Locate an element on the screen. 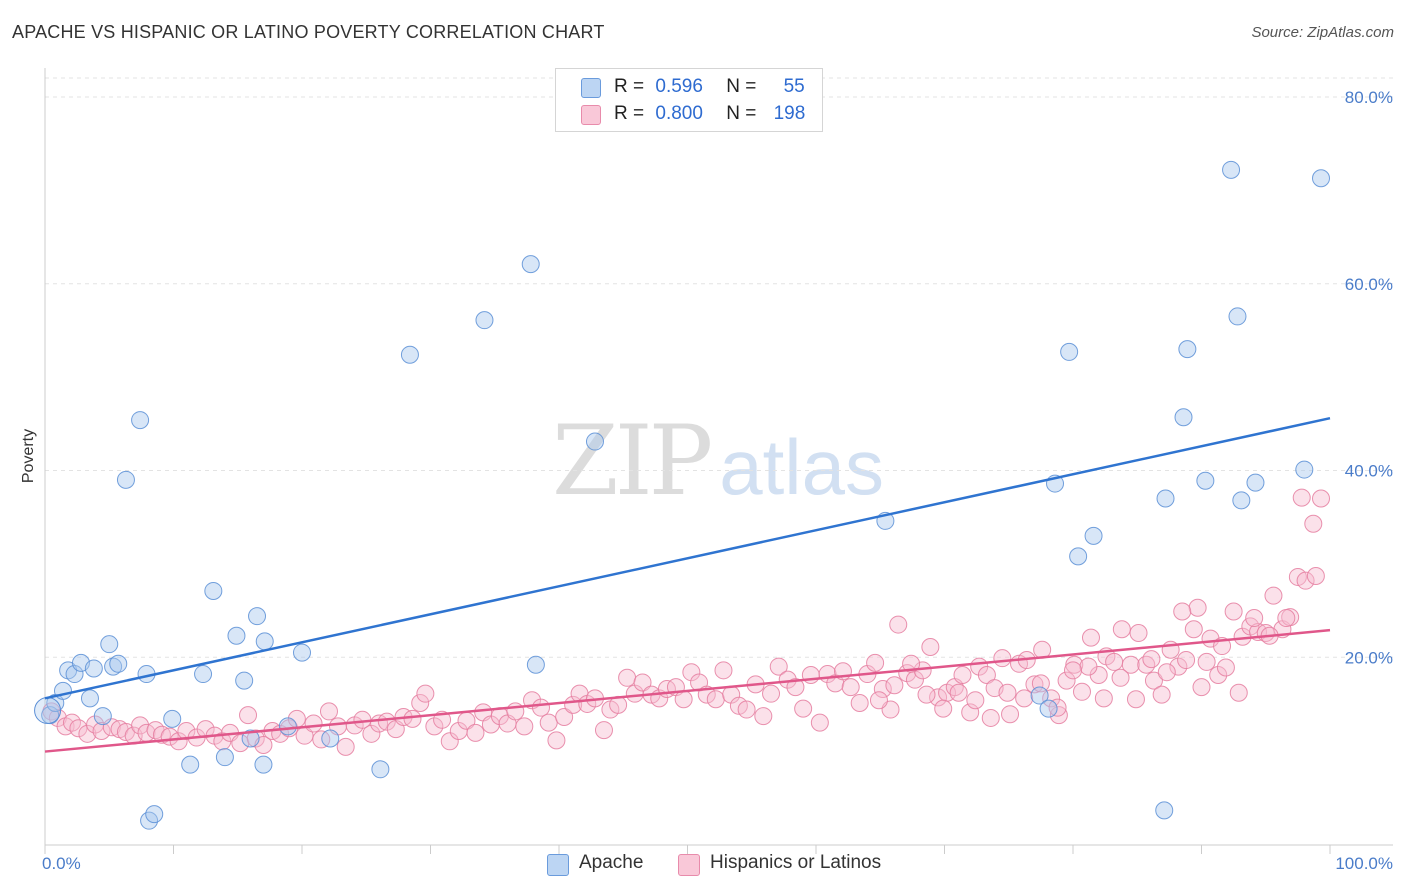 This screenshot has width=1406, height=892. hispanic-swatch is located at coordinates (591, 115).